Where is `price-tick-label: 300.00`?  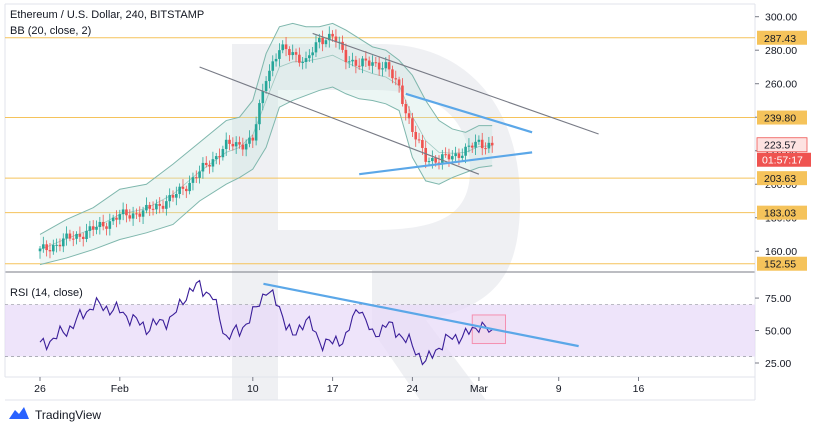 price-tick-label: 300.00 is located at coordinates (781, 18).